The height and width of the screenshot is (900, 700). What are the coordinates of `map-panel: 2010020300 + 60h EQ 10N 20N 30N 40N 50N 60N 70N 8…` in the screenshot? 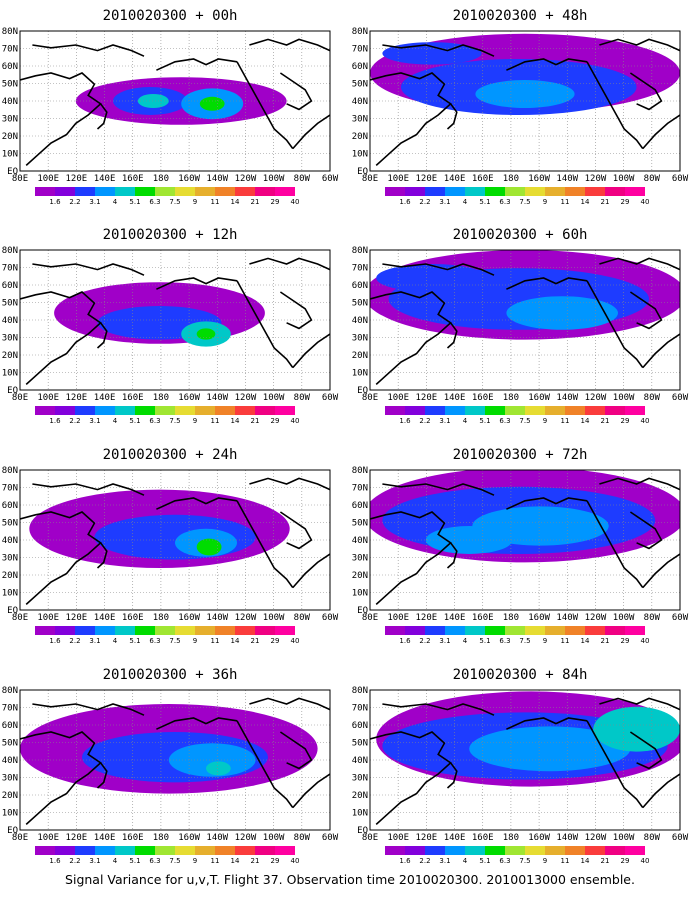 It's located at (520, 334).